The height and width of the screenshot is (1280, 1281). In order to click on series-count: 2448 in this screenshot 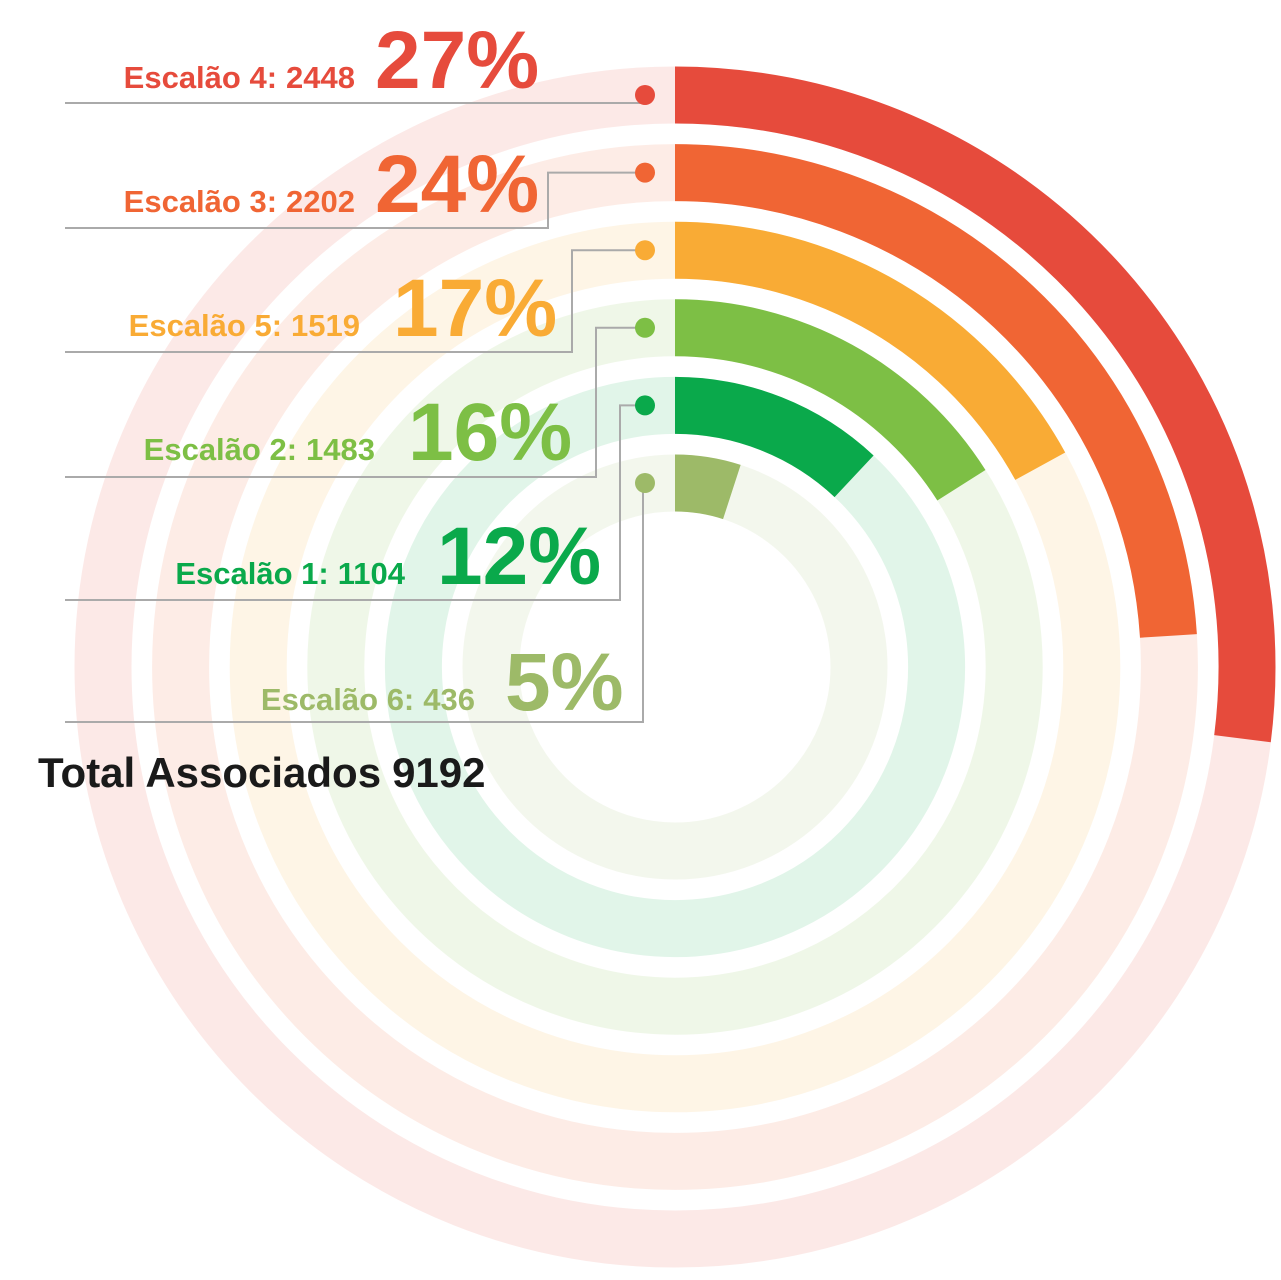, I will do `click(320, 77)`.